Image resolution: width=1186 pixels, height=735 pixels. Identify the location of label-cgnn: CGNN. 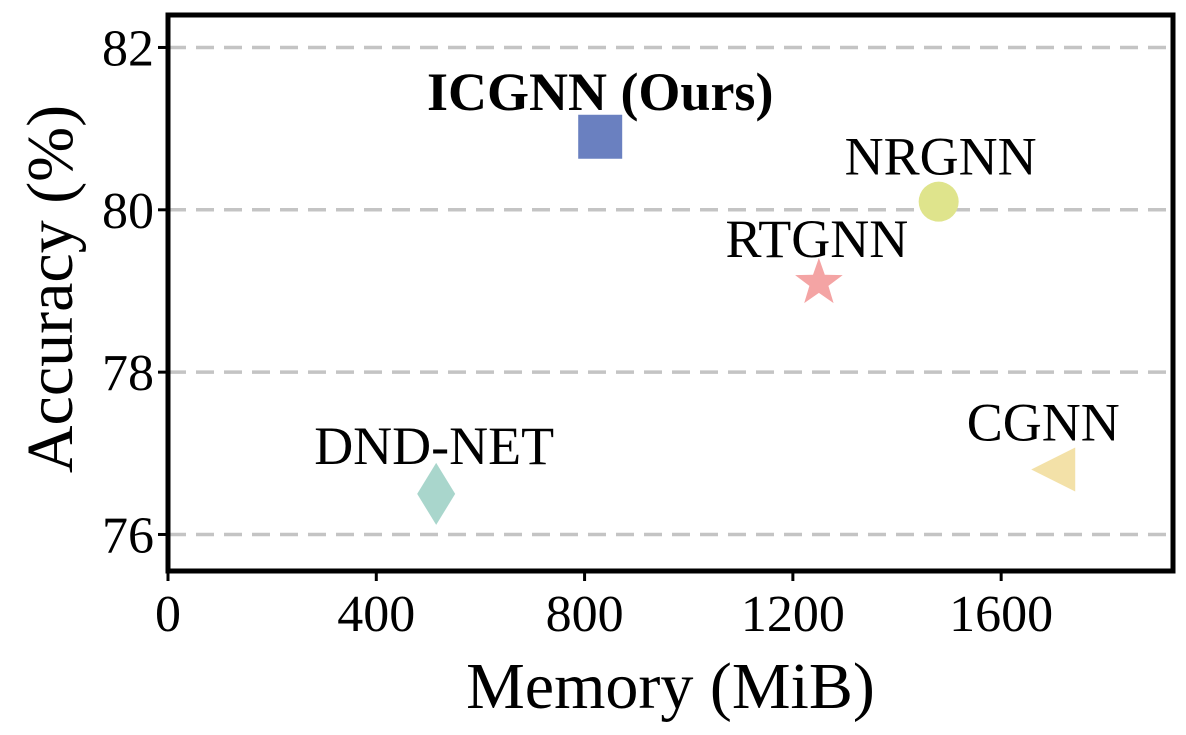
(1043, 423).